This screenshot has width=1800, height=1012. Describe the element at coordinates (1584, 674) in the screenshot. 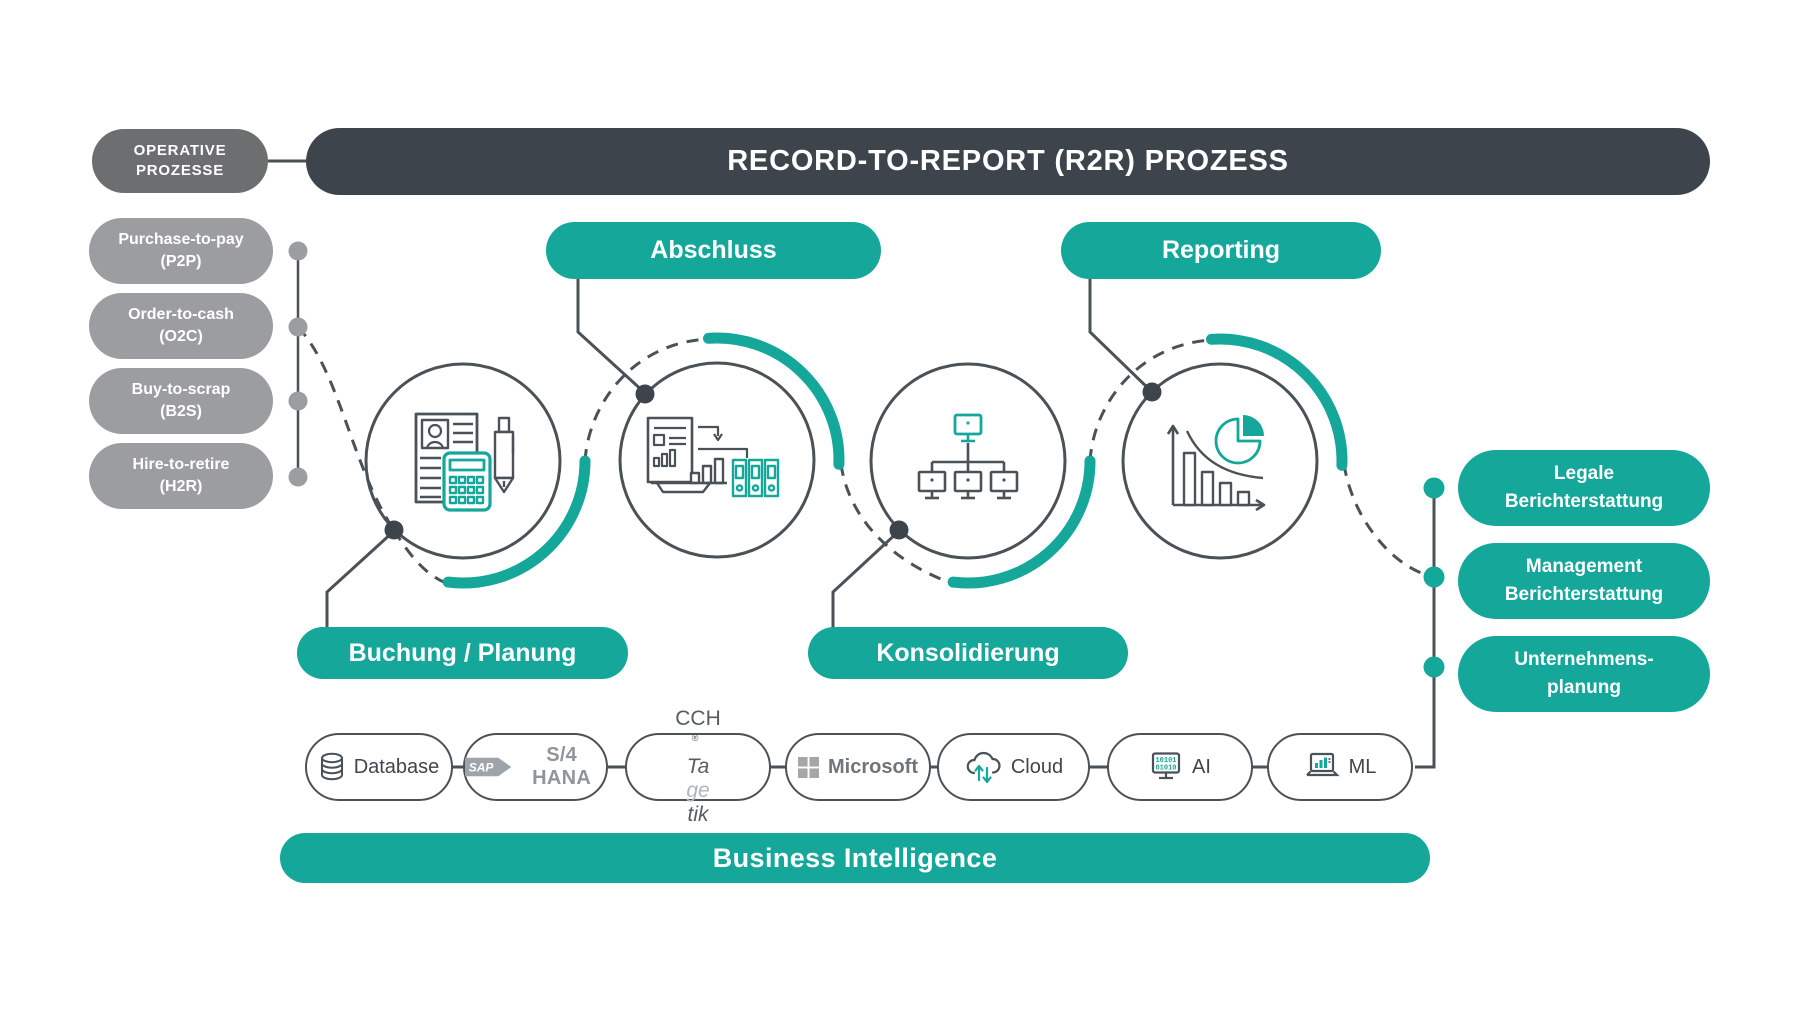

I see `output-pill-unternehmensplanung: Unternehmens- planung` at that location.